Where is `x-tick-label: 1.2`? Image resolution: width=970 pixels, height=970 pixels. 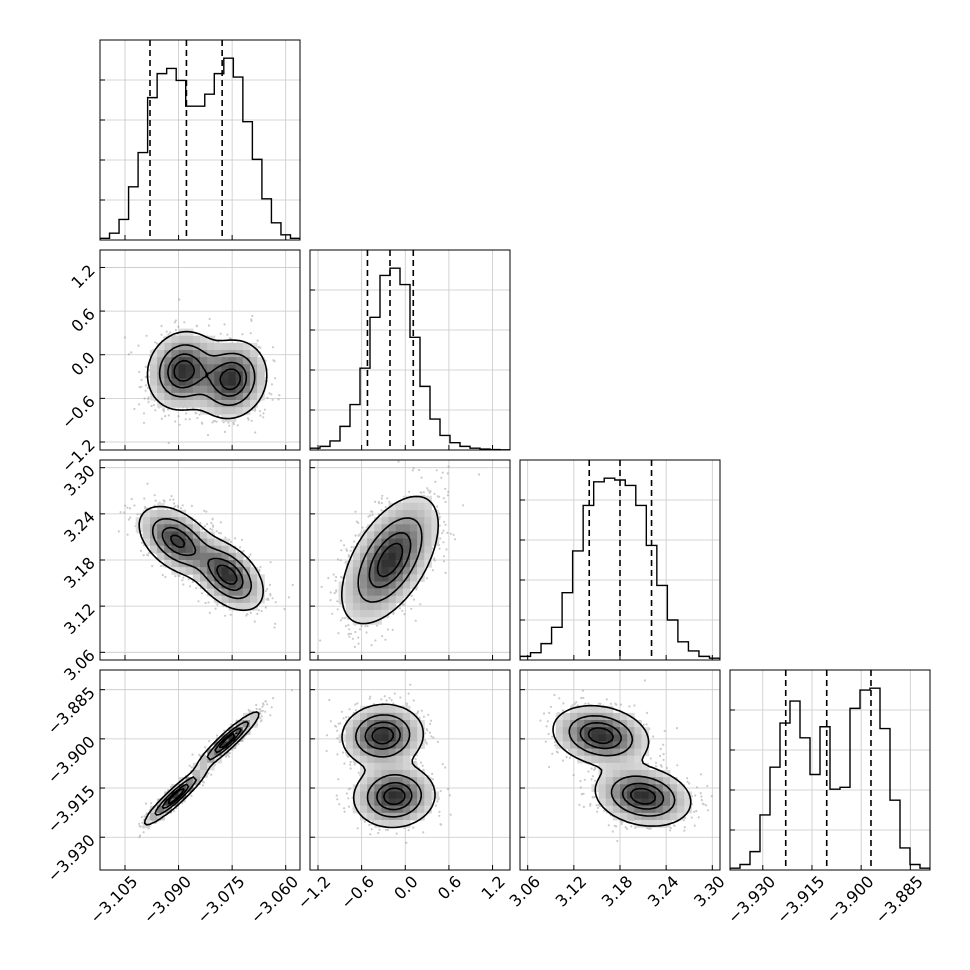 x-tick-label: 1.2 is located at coordinates (493, 887).